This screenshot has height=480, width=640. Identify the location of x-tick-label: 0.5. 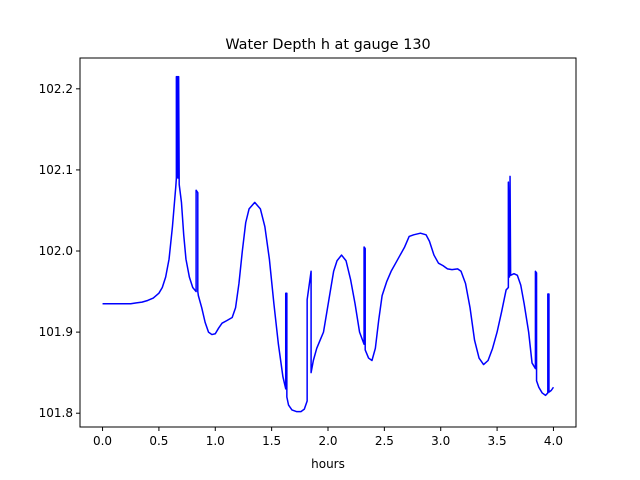
(158, 441).